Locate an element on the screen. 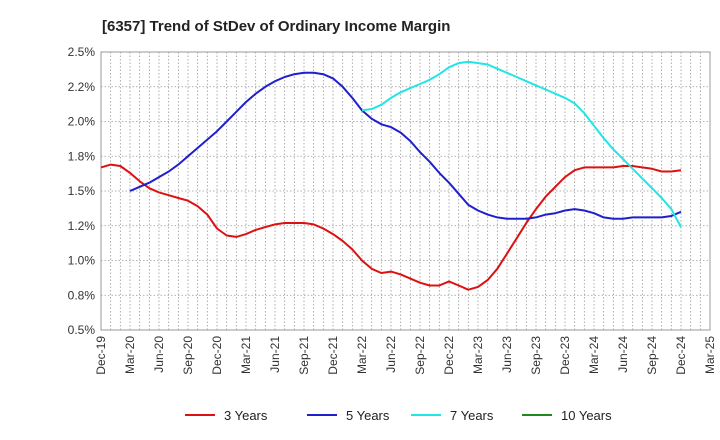 The height and width of the screenshot is (440, 720). x-tick-label: Mar-24 is located at coordinates (594, 355).